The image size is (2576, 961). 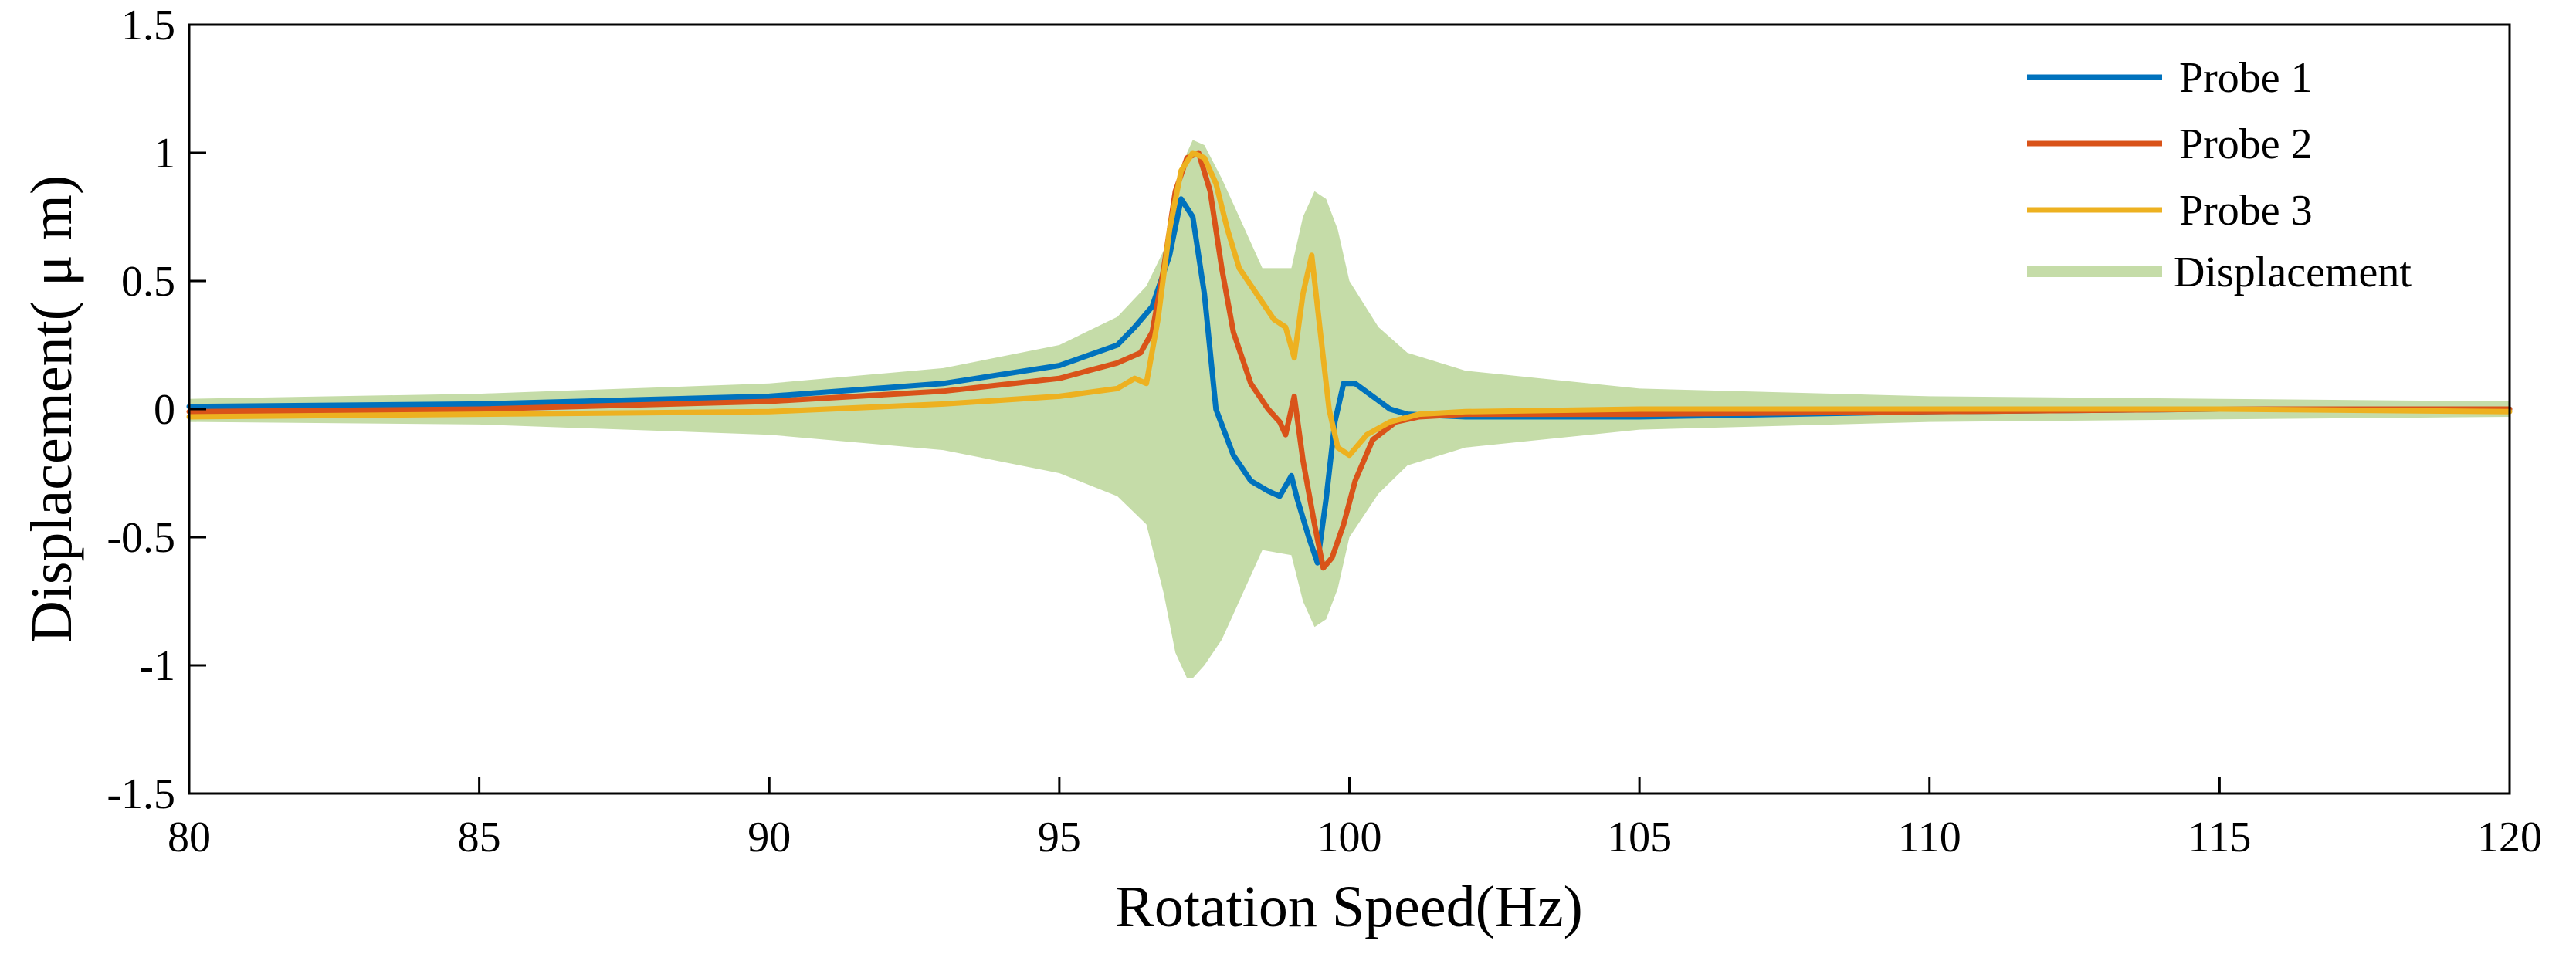 I want to click on x-axis-title: Rotation Speed(Hz), so click(x=1349, y=907).